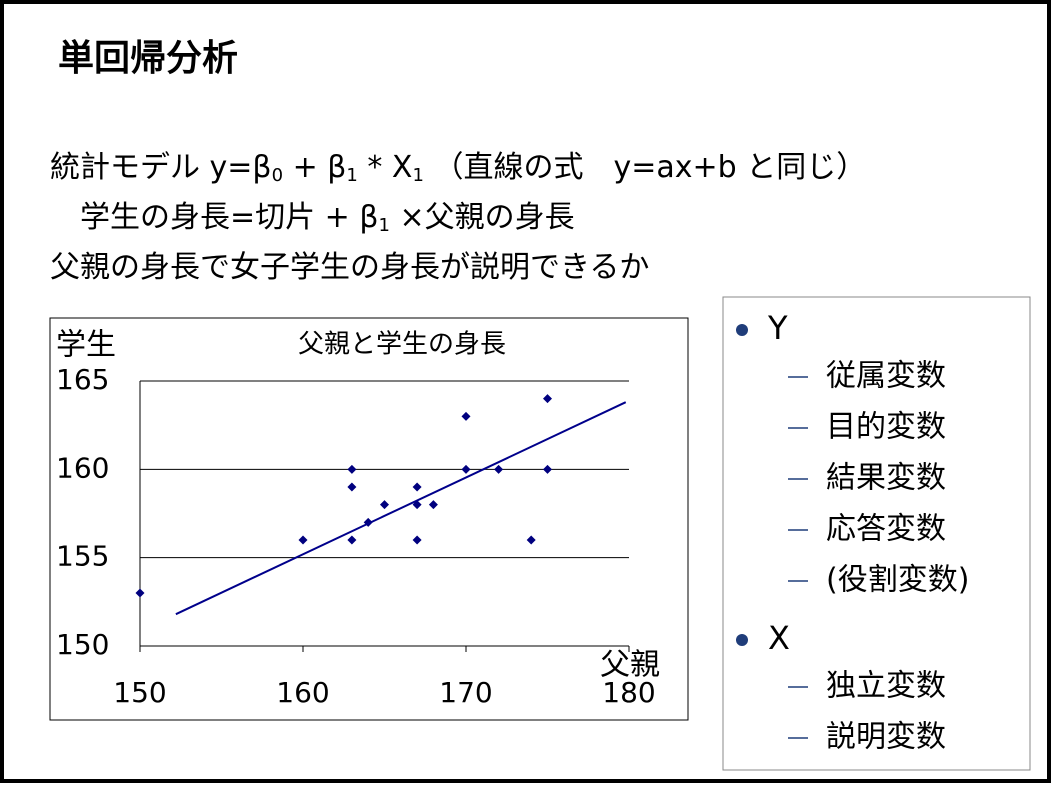  I want to click on term-heading: Y, so click(777, 328).